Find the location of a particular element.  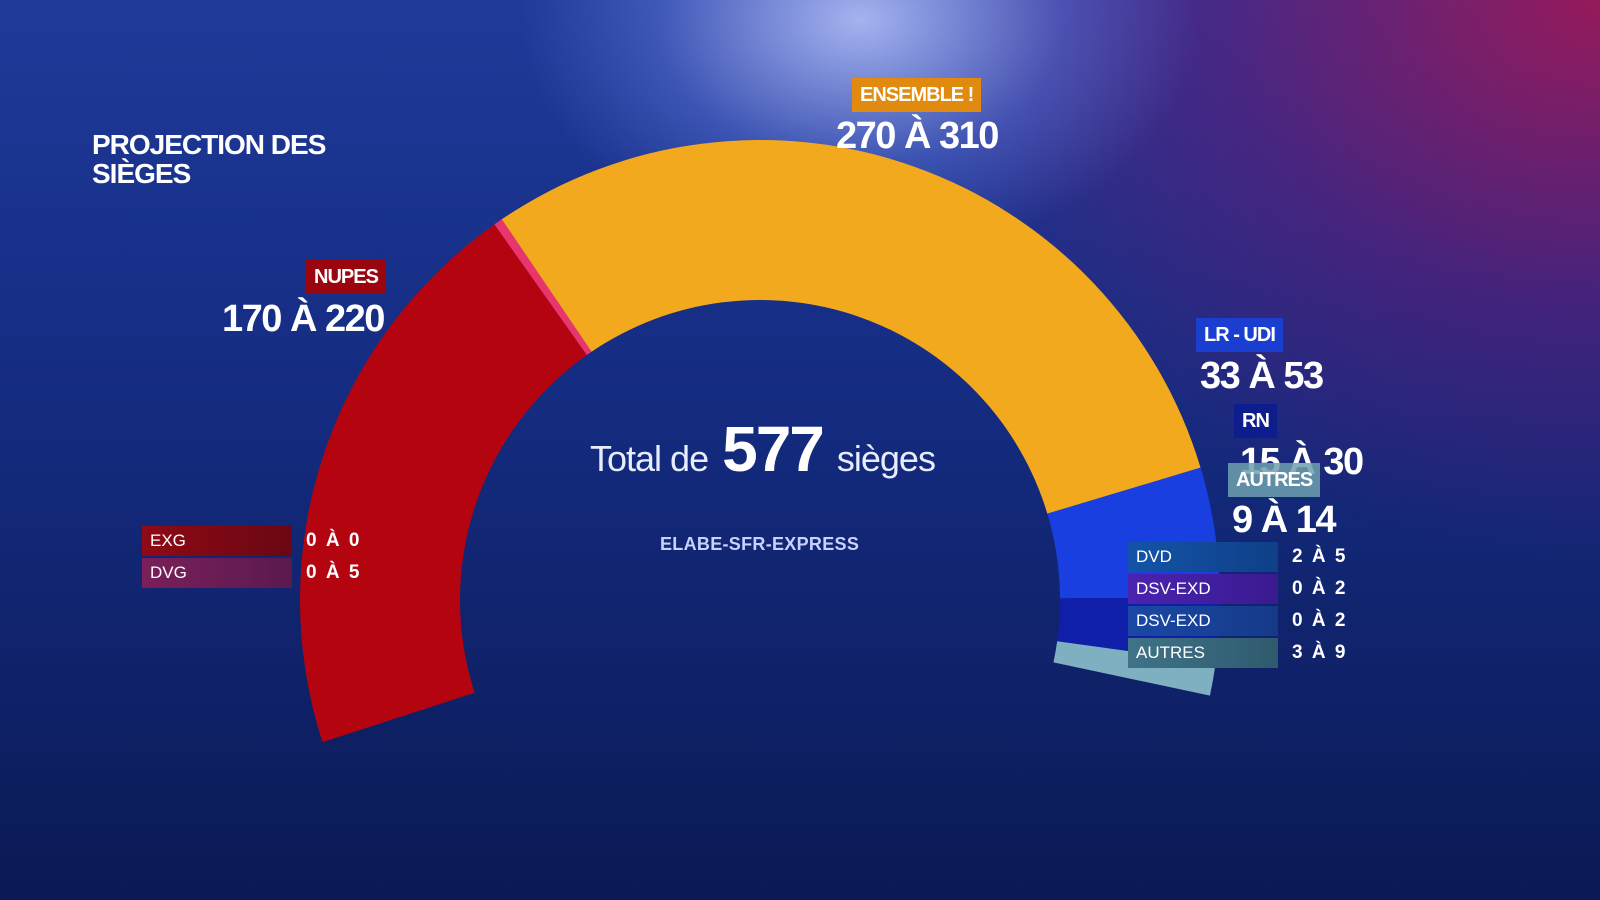

label-rn: RN is located at coordinates (1255, 421).